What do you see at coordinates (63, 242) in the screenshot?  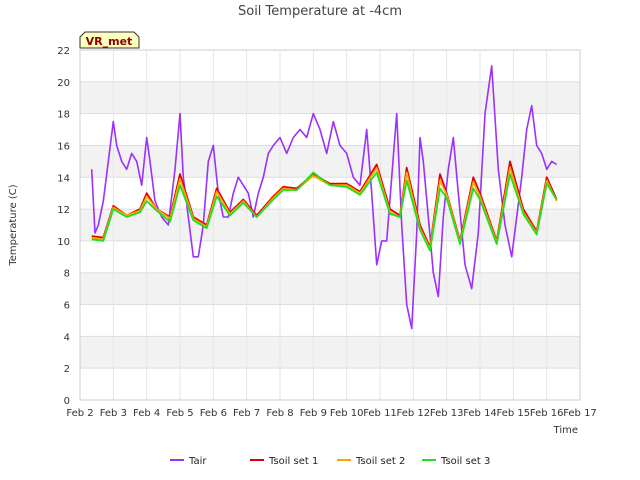 I see `y-tick-label: 10` at bounding box center [63, 242].